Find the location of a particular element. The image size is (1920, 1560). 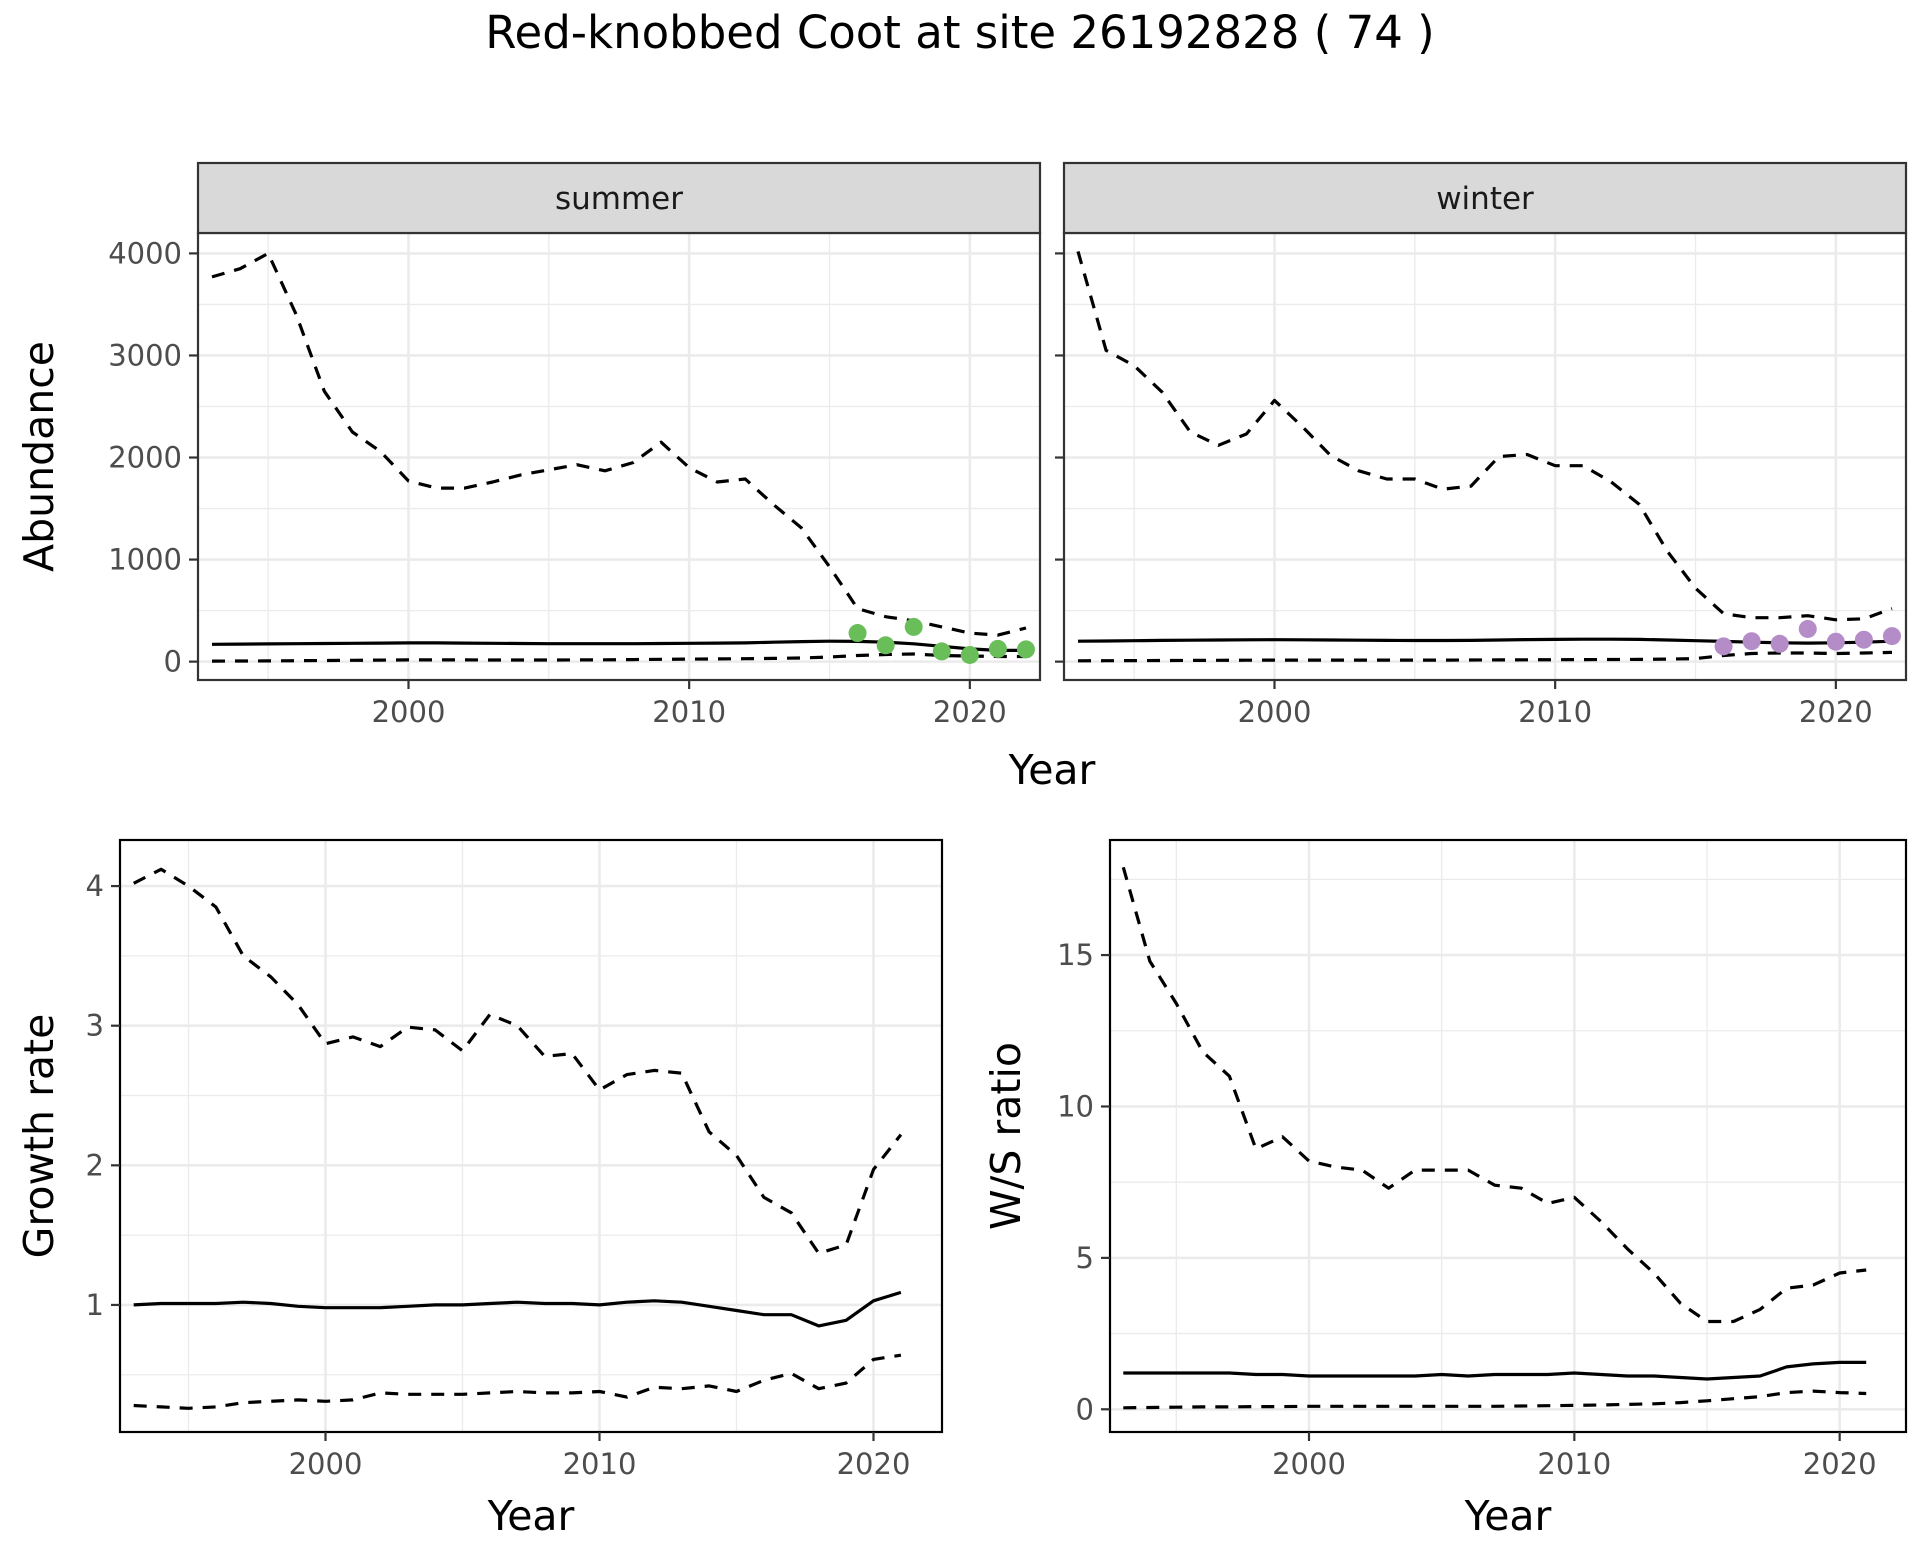

y-tick-label: 2000 is located at coordinates (145, 458).